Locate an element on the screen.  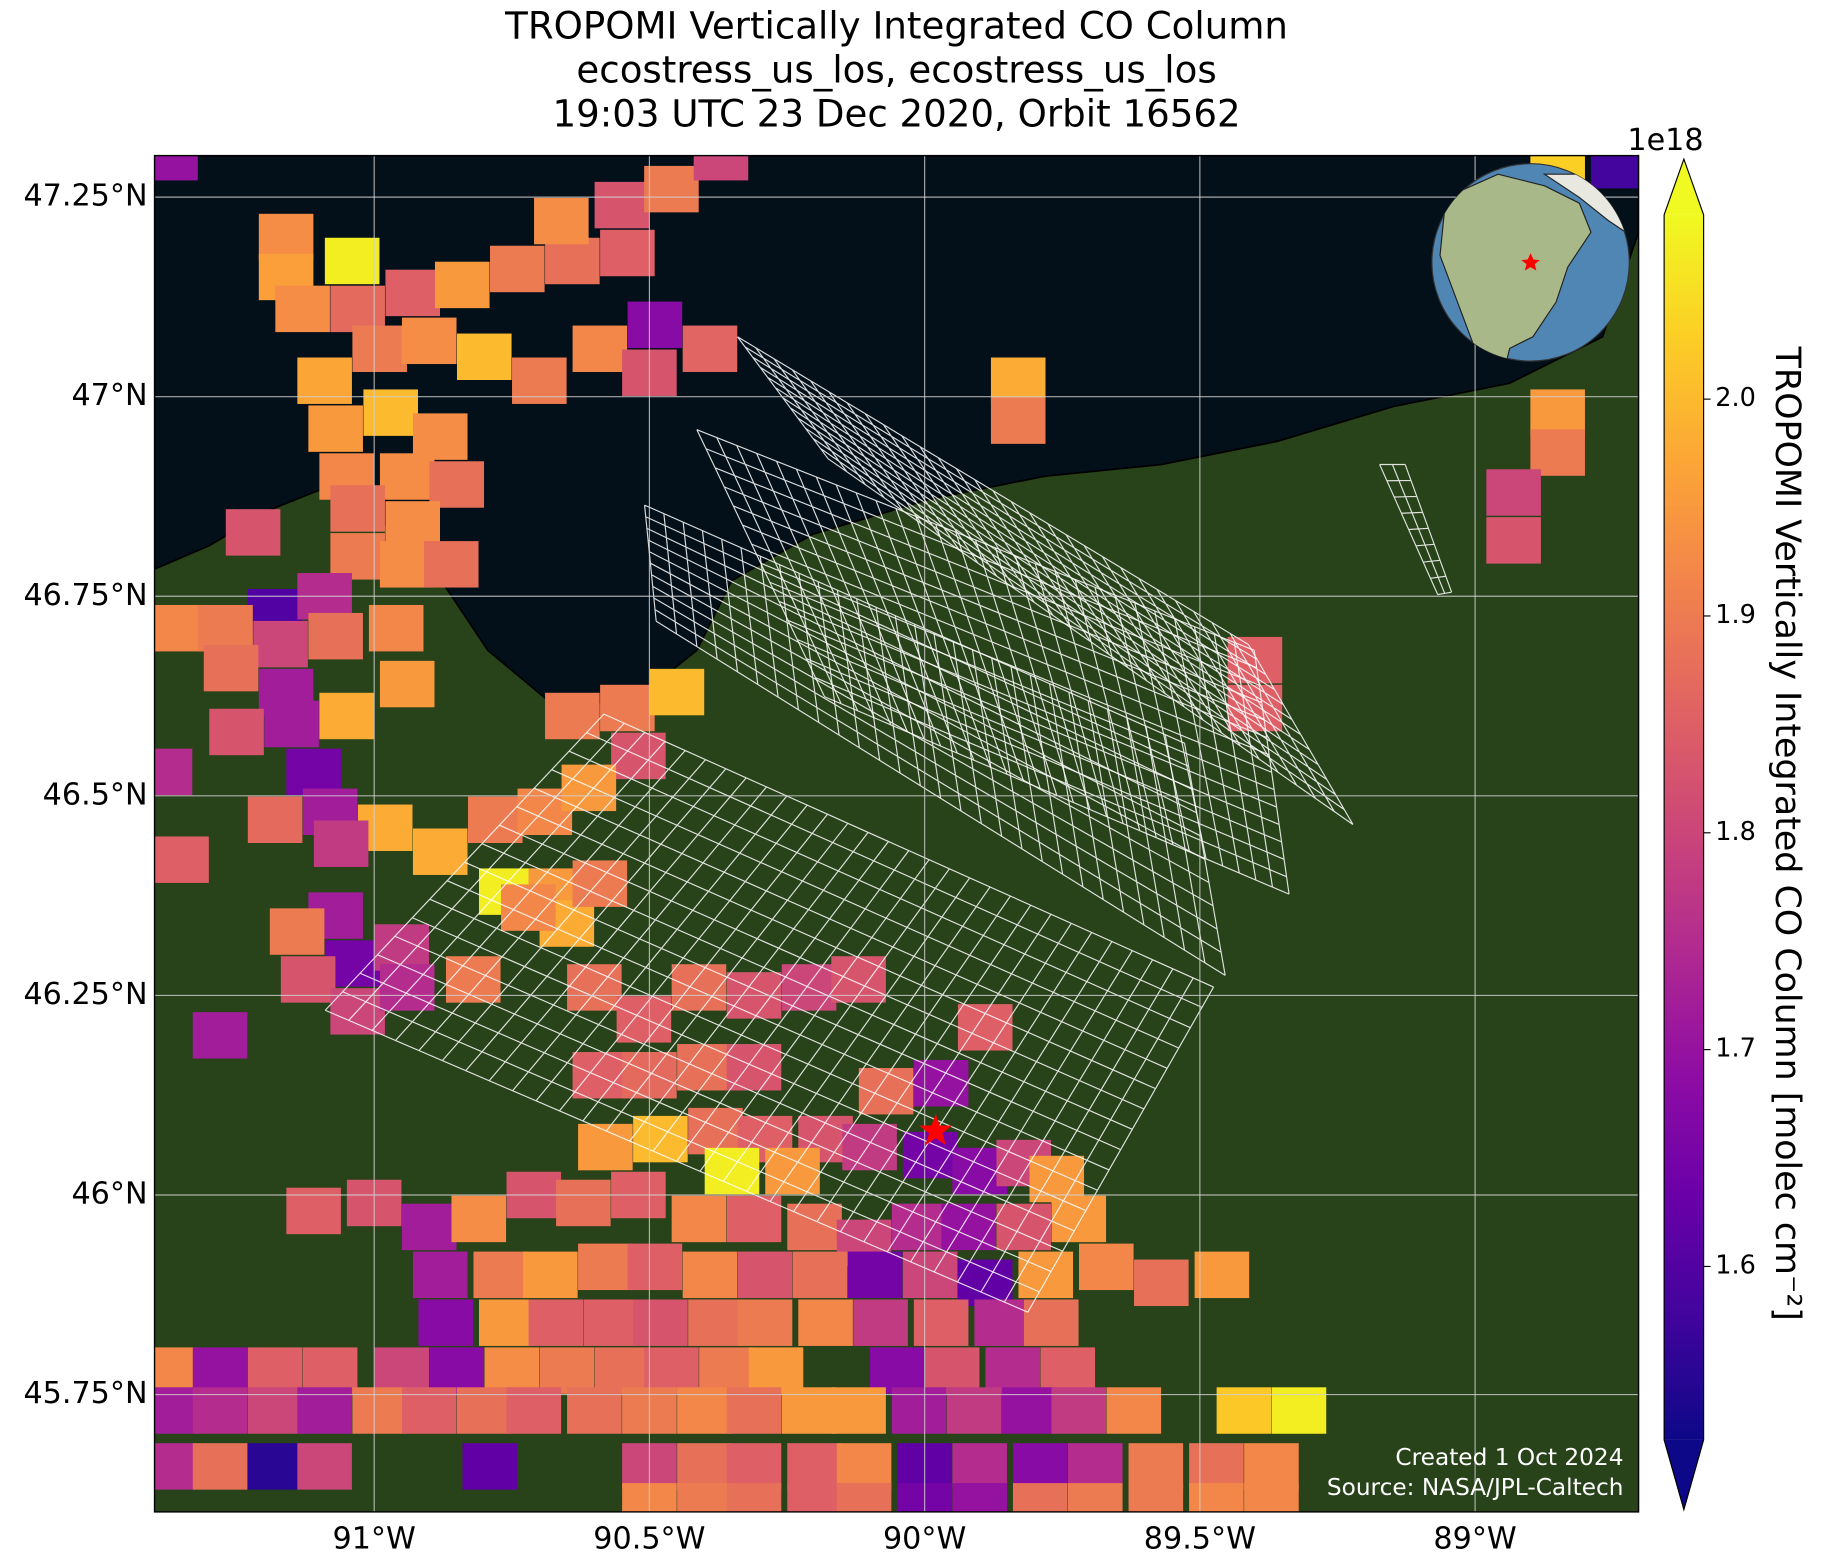
y-tick-label: 46.25°N is located at coordinates (85, 994).